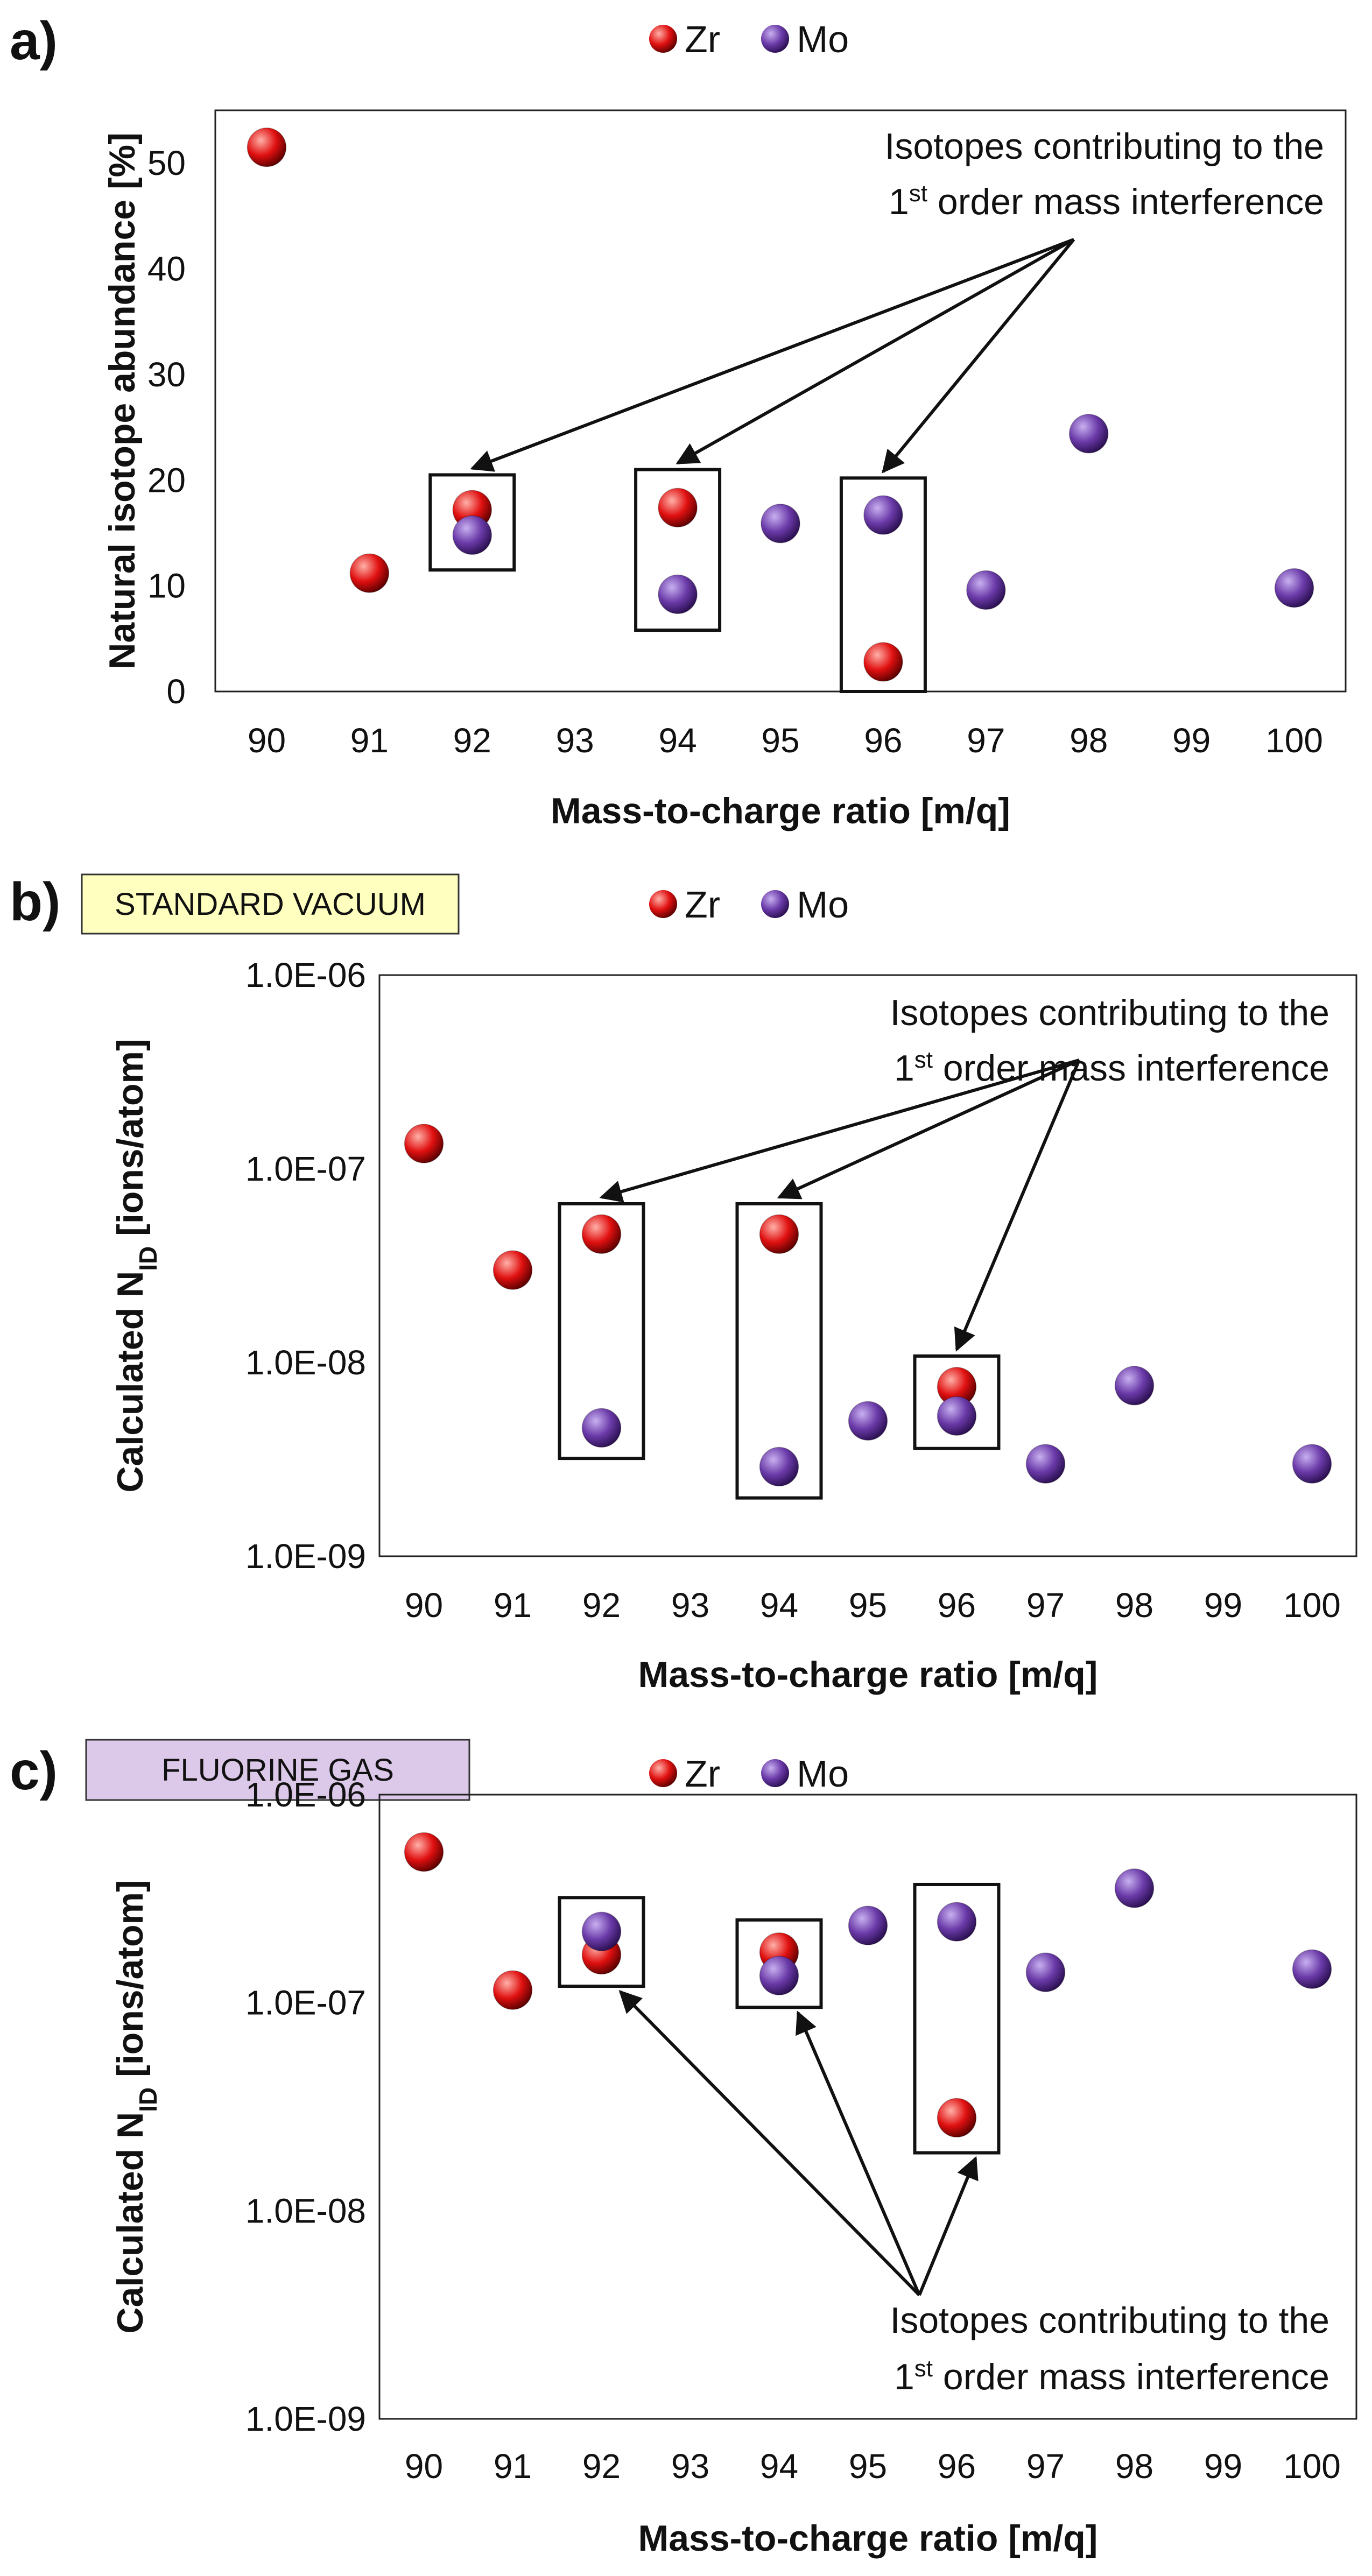 The height and width of the screenshot is (2576, 1372). What do you see at coordinates (176, 691) in the screenshot?
I see `y-tick-label: 0` at bounding box center [176, 691].